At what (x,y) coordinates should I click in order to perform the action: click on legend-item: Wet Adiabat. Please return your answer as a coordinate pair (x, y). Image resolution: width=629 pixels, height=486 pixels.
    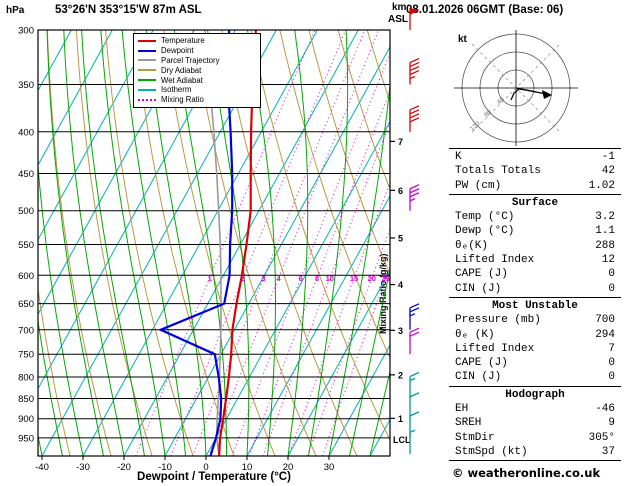
    Looking at the image, I should click on (197, 80).